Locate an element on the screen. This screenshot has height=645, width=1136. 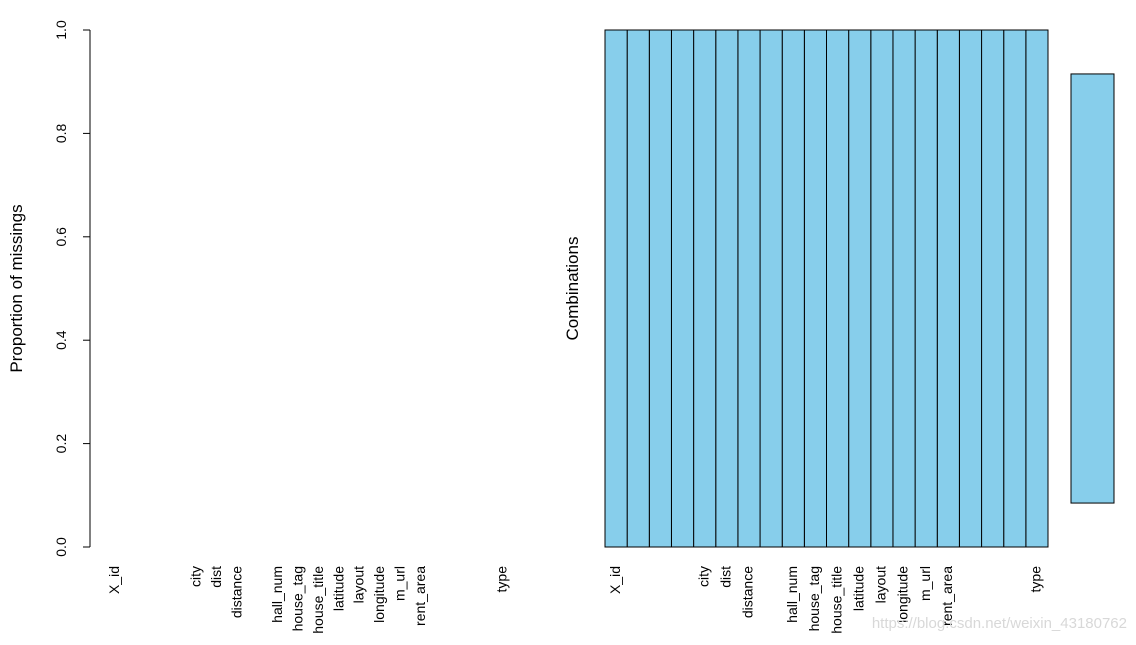
y-axis-label: Proportion of missings is located at coordinates (16, 288).